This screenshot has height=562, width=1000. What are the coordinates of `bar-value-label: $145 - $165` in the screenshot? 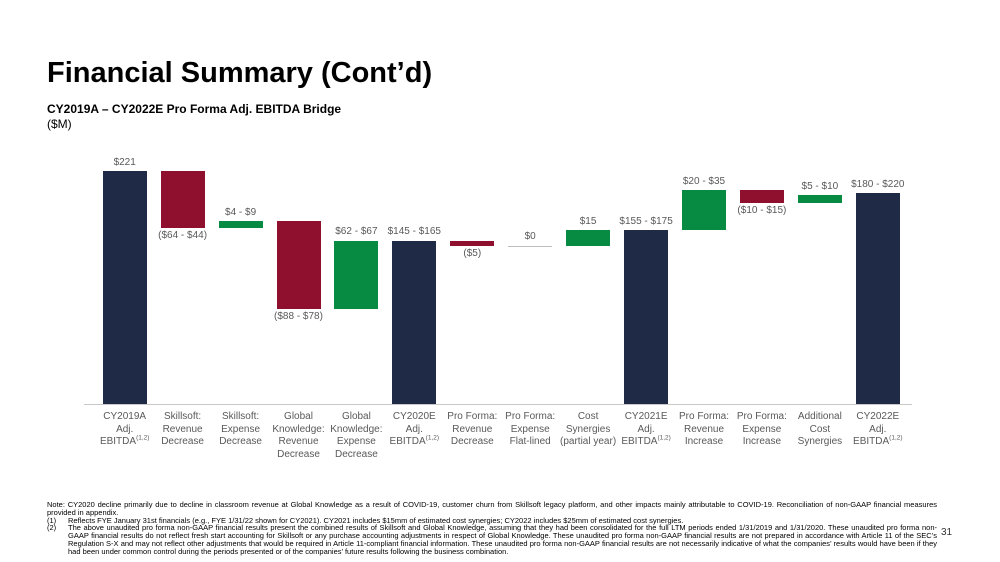 It's located at (414, 232).